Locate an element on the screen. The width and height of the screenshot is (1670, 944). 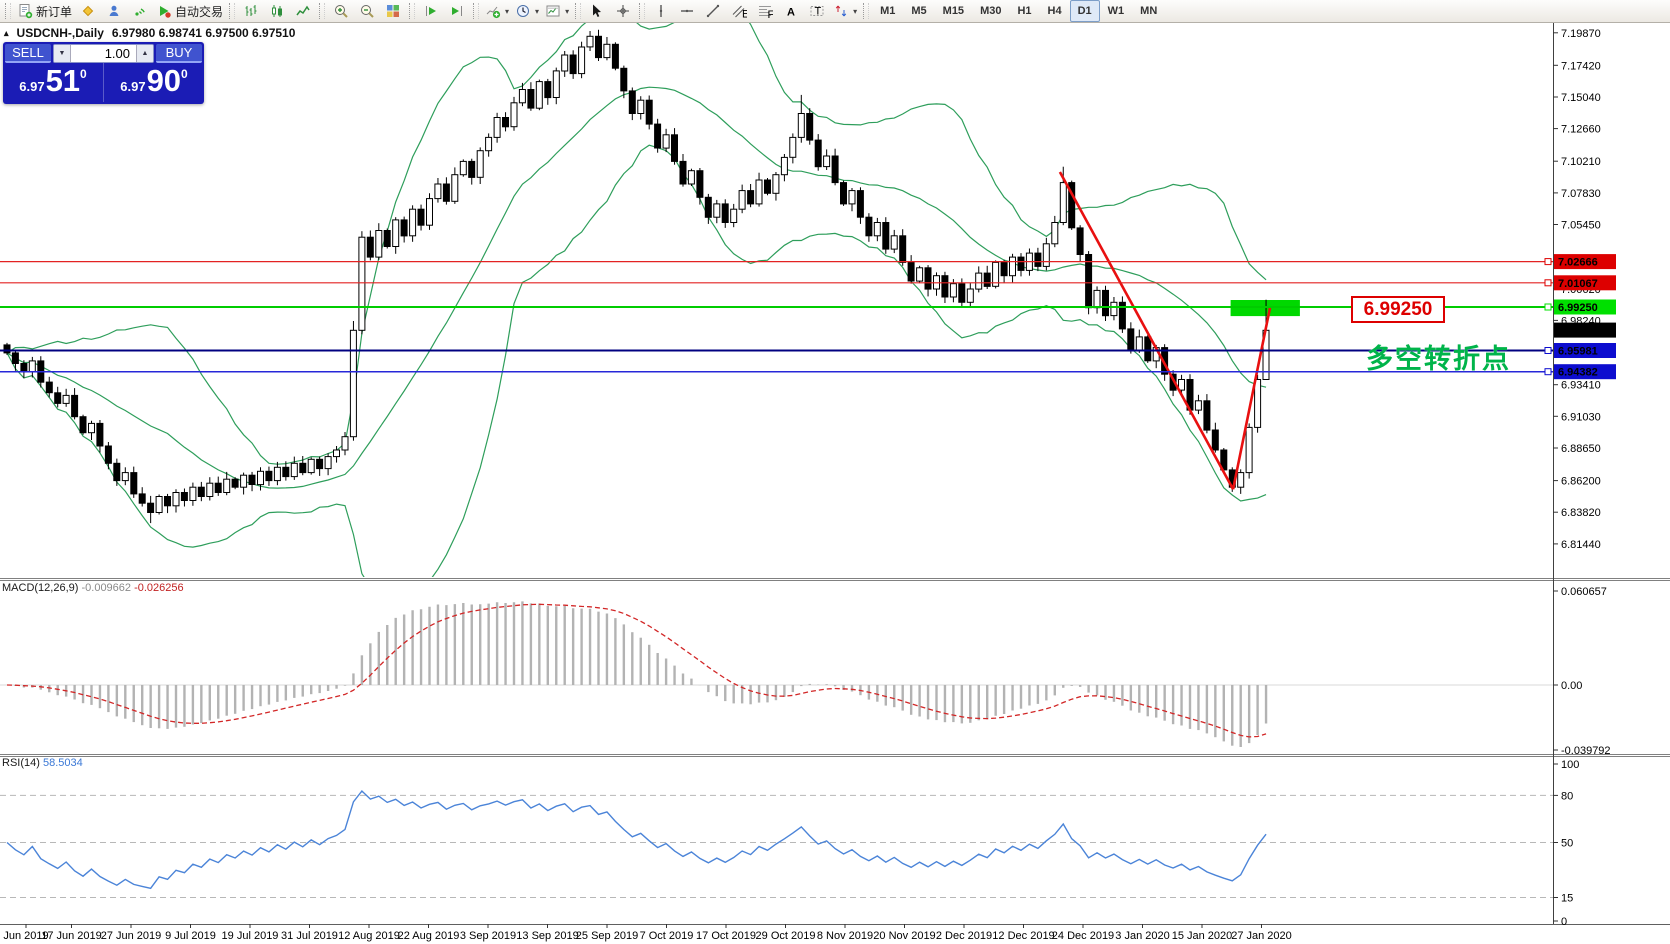
rsi-line is located at coordinates (636, 839).